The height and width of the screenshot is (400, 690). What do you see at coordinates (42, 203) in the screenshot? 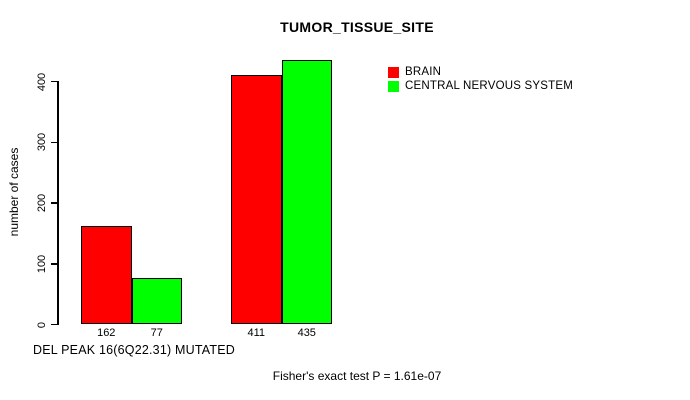
I see `y-tick-label: 200` at bounding box center [42, 203].